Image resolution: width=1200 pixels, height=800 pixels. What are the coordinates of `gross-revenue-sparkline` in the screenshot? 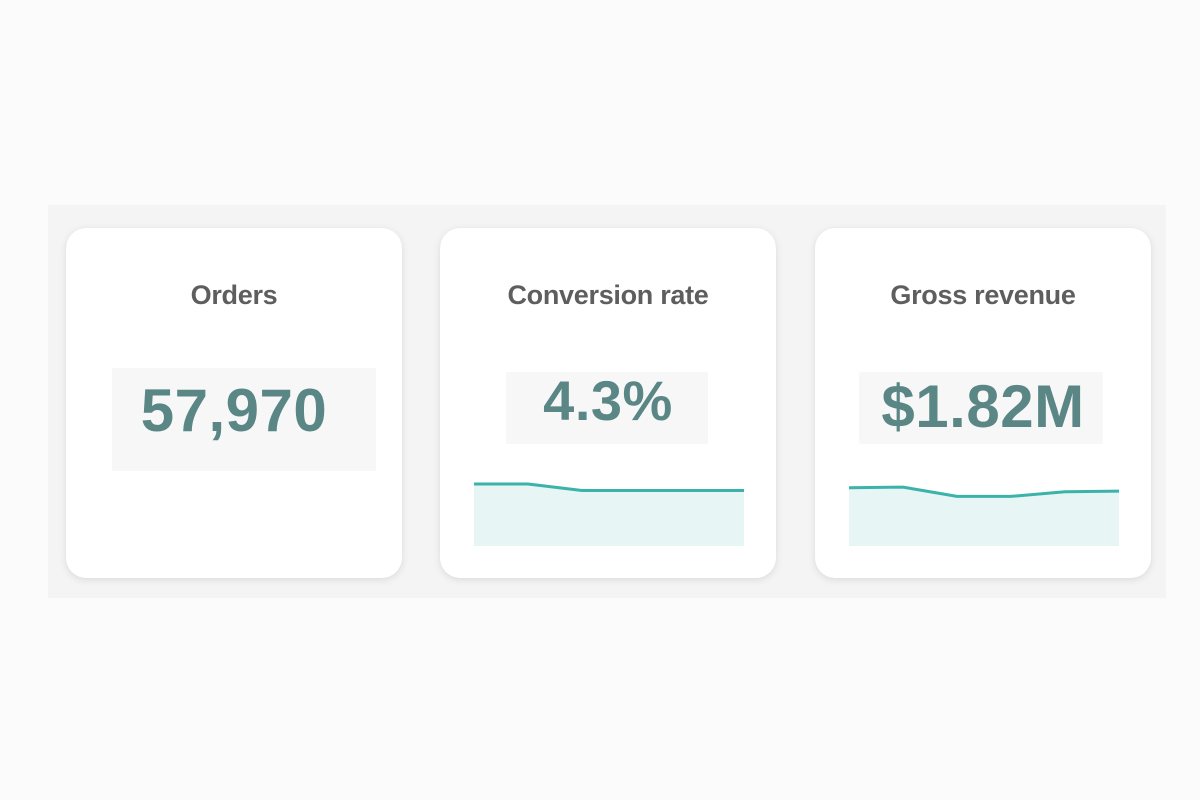 It's located at (984, 515).